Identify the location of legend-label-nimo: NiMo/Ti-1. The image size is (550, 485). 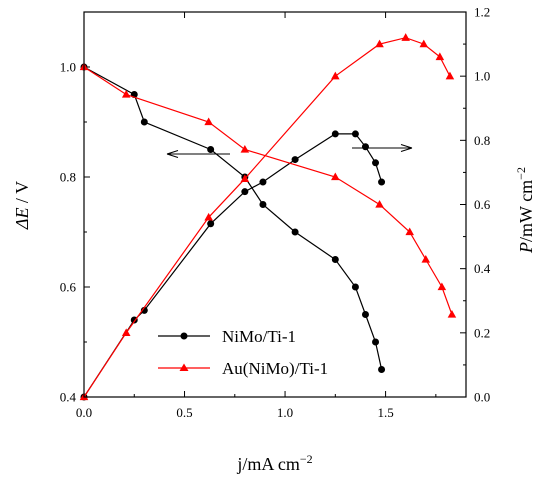
(259, 336).